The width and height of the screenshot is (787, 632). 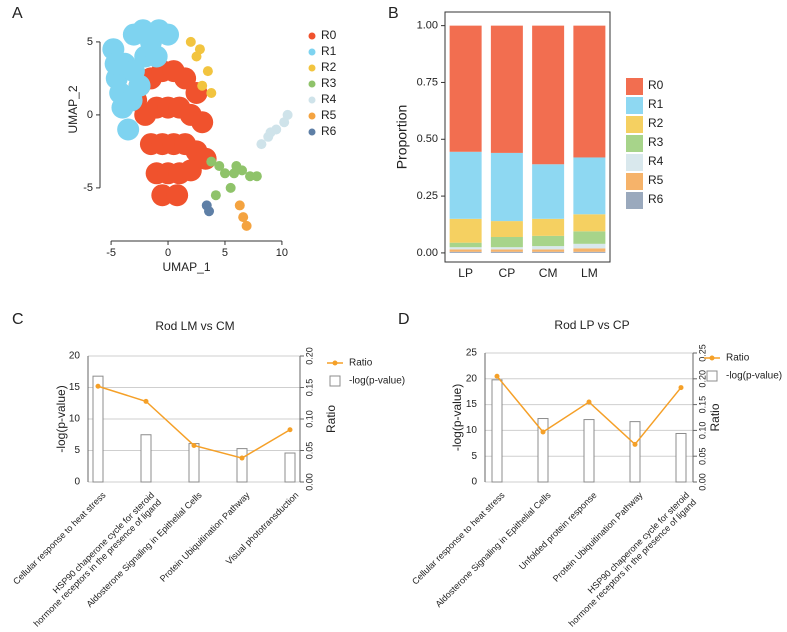 What do you see at coordinates (527, 137) in the screenshot?
I see `plot-frame` at bounding box center [527, 137].